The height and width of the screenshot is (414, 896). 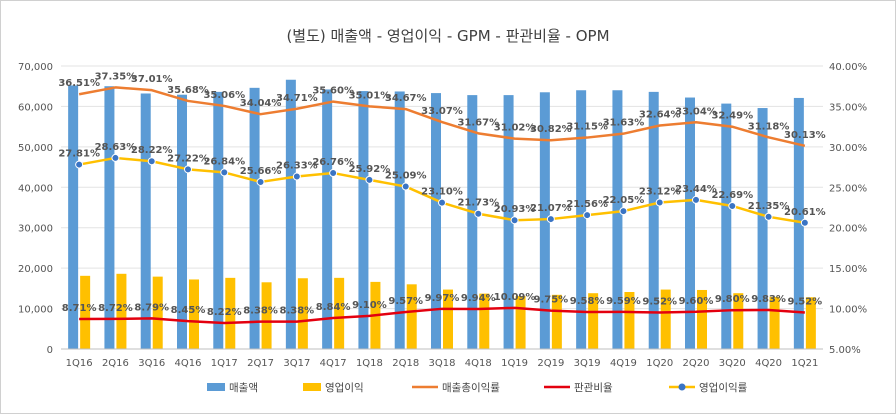 What do you see at coordinates (732, 363) in the screenshot?
I see `x-tick-label: 3Q20` at bounding box center [732, 363].